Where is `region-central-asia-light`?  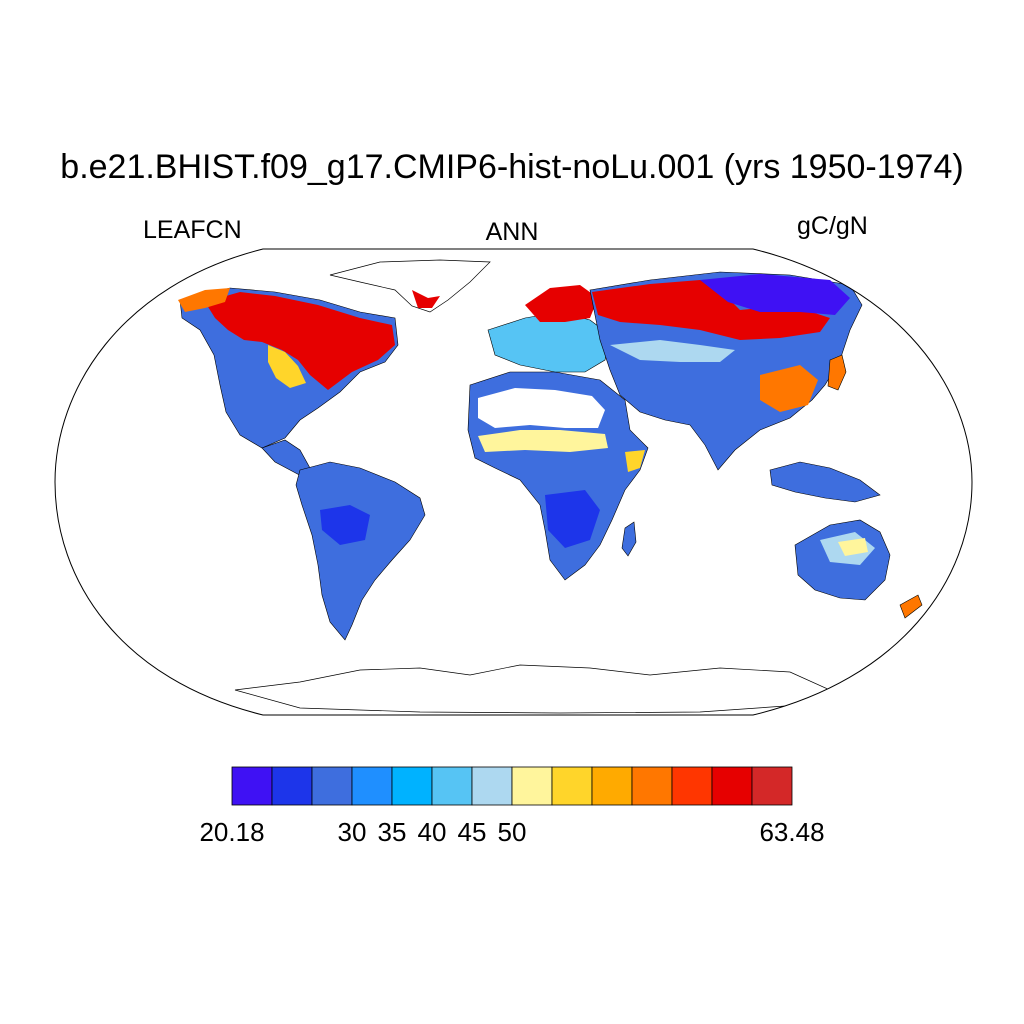
region-central-asia-light is located at coordinates (672, 351).